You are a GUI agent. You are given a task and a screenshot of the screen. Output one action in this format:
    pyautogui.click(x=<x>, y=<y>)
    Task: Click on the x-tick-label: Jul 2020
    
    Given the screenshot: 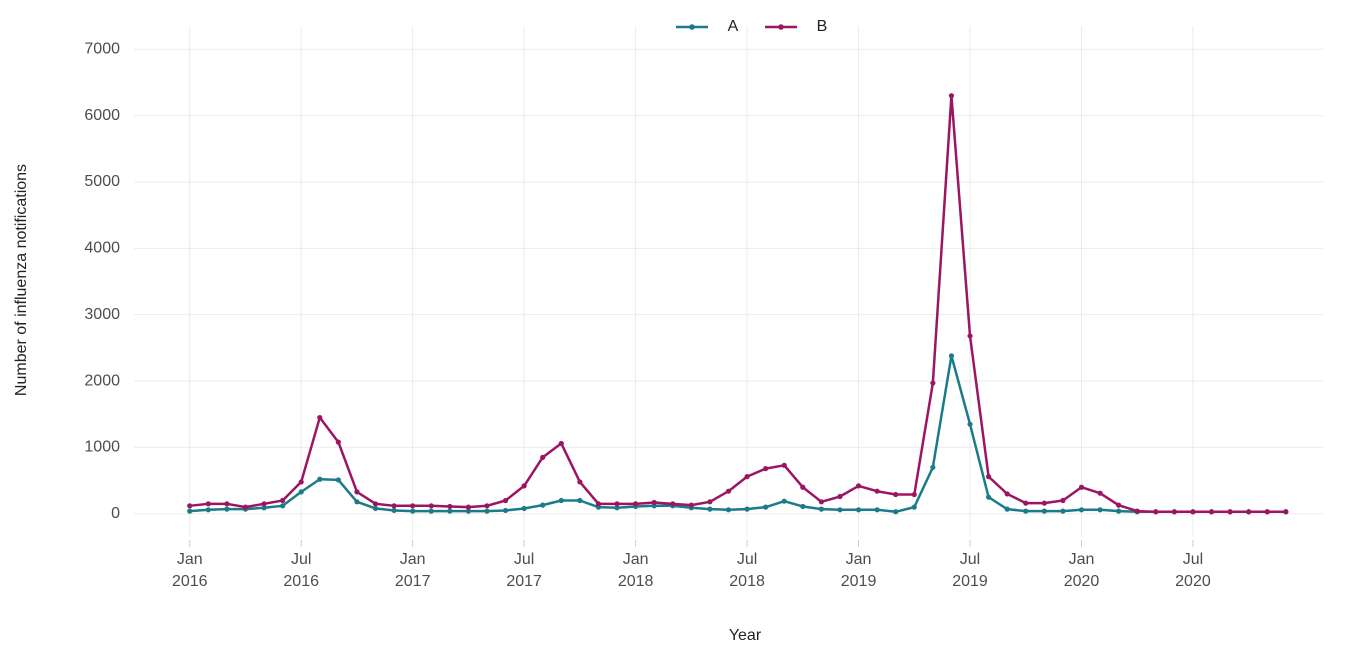 What is the action you would take?
    pyautogui.click(x=1193, y=570)
    